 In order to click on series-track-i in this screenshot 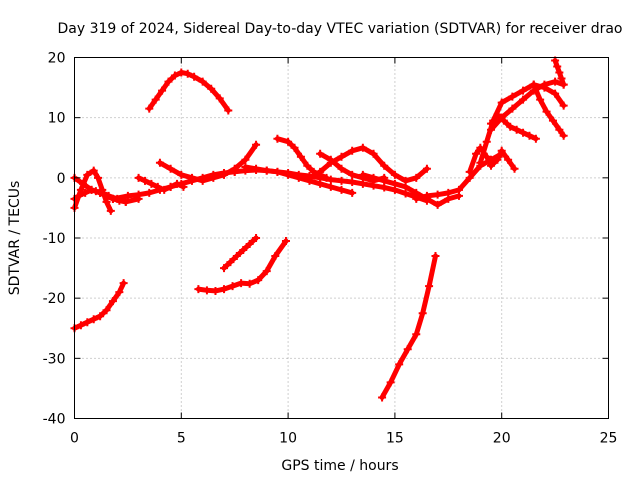, I will do `click(299, 180)`.